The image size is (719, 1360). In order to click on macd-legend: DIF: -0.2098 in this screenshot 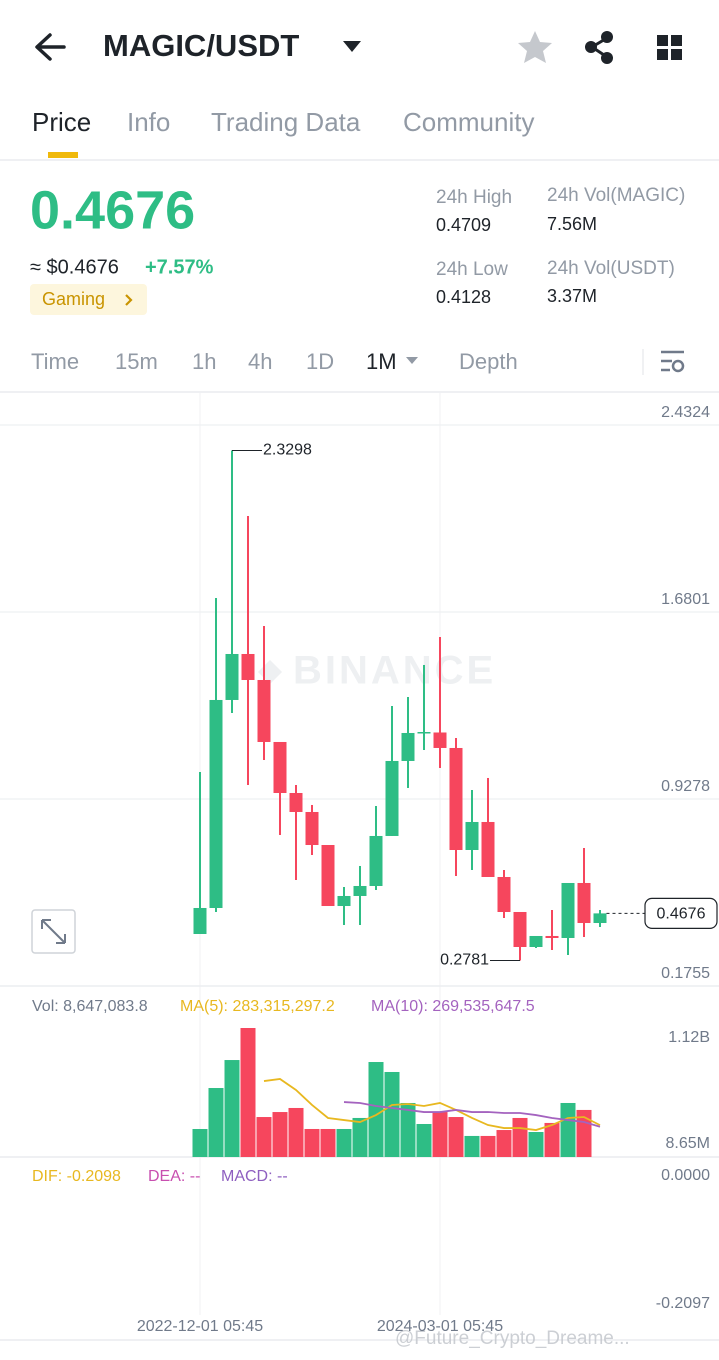, I will do `click(76, 1176)`.